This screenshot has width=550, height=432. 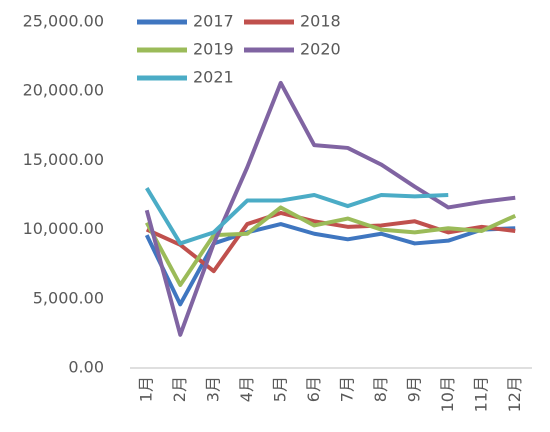 What do you see at coordinates (179, 389) in the screenshot?
I see `x-tick-label: 2月` at bounding box center [179, 389].